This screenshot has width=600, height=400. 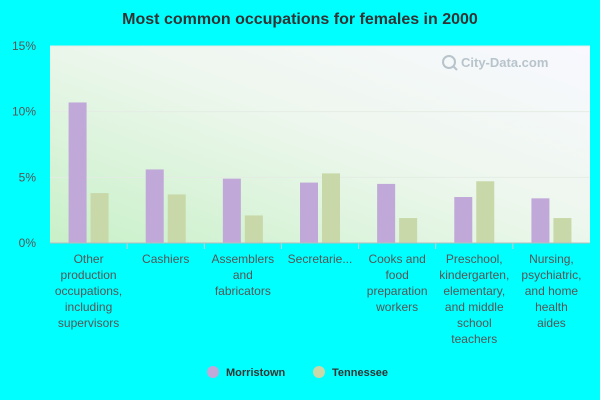 I want to click on y-tick-label: 0%, so click(x=28, y=243).